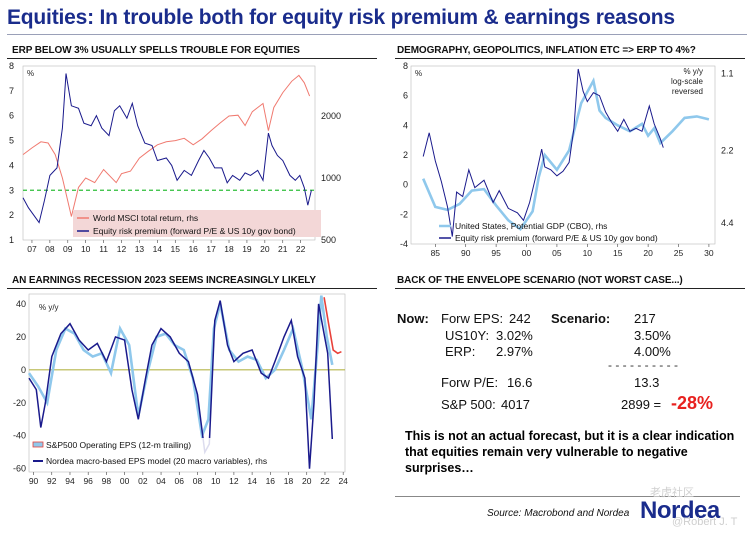  I want to click on row-eps-label: Forw EPS:, so click(472, 318).